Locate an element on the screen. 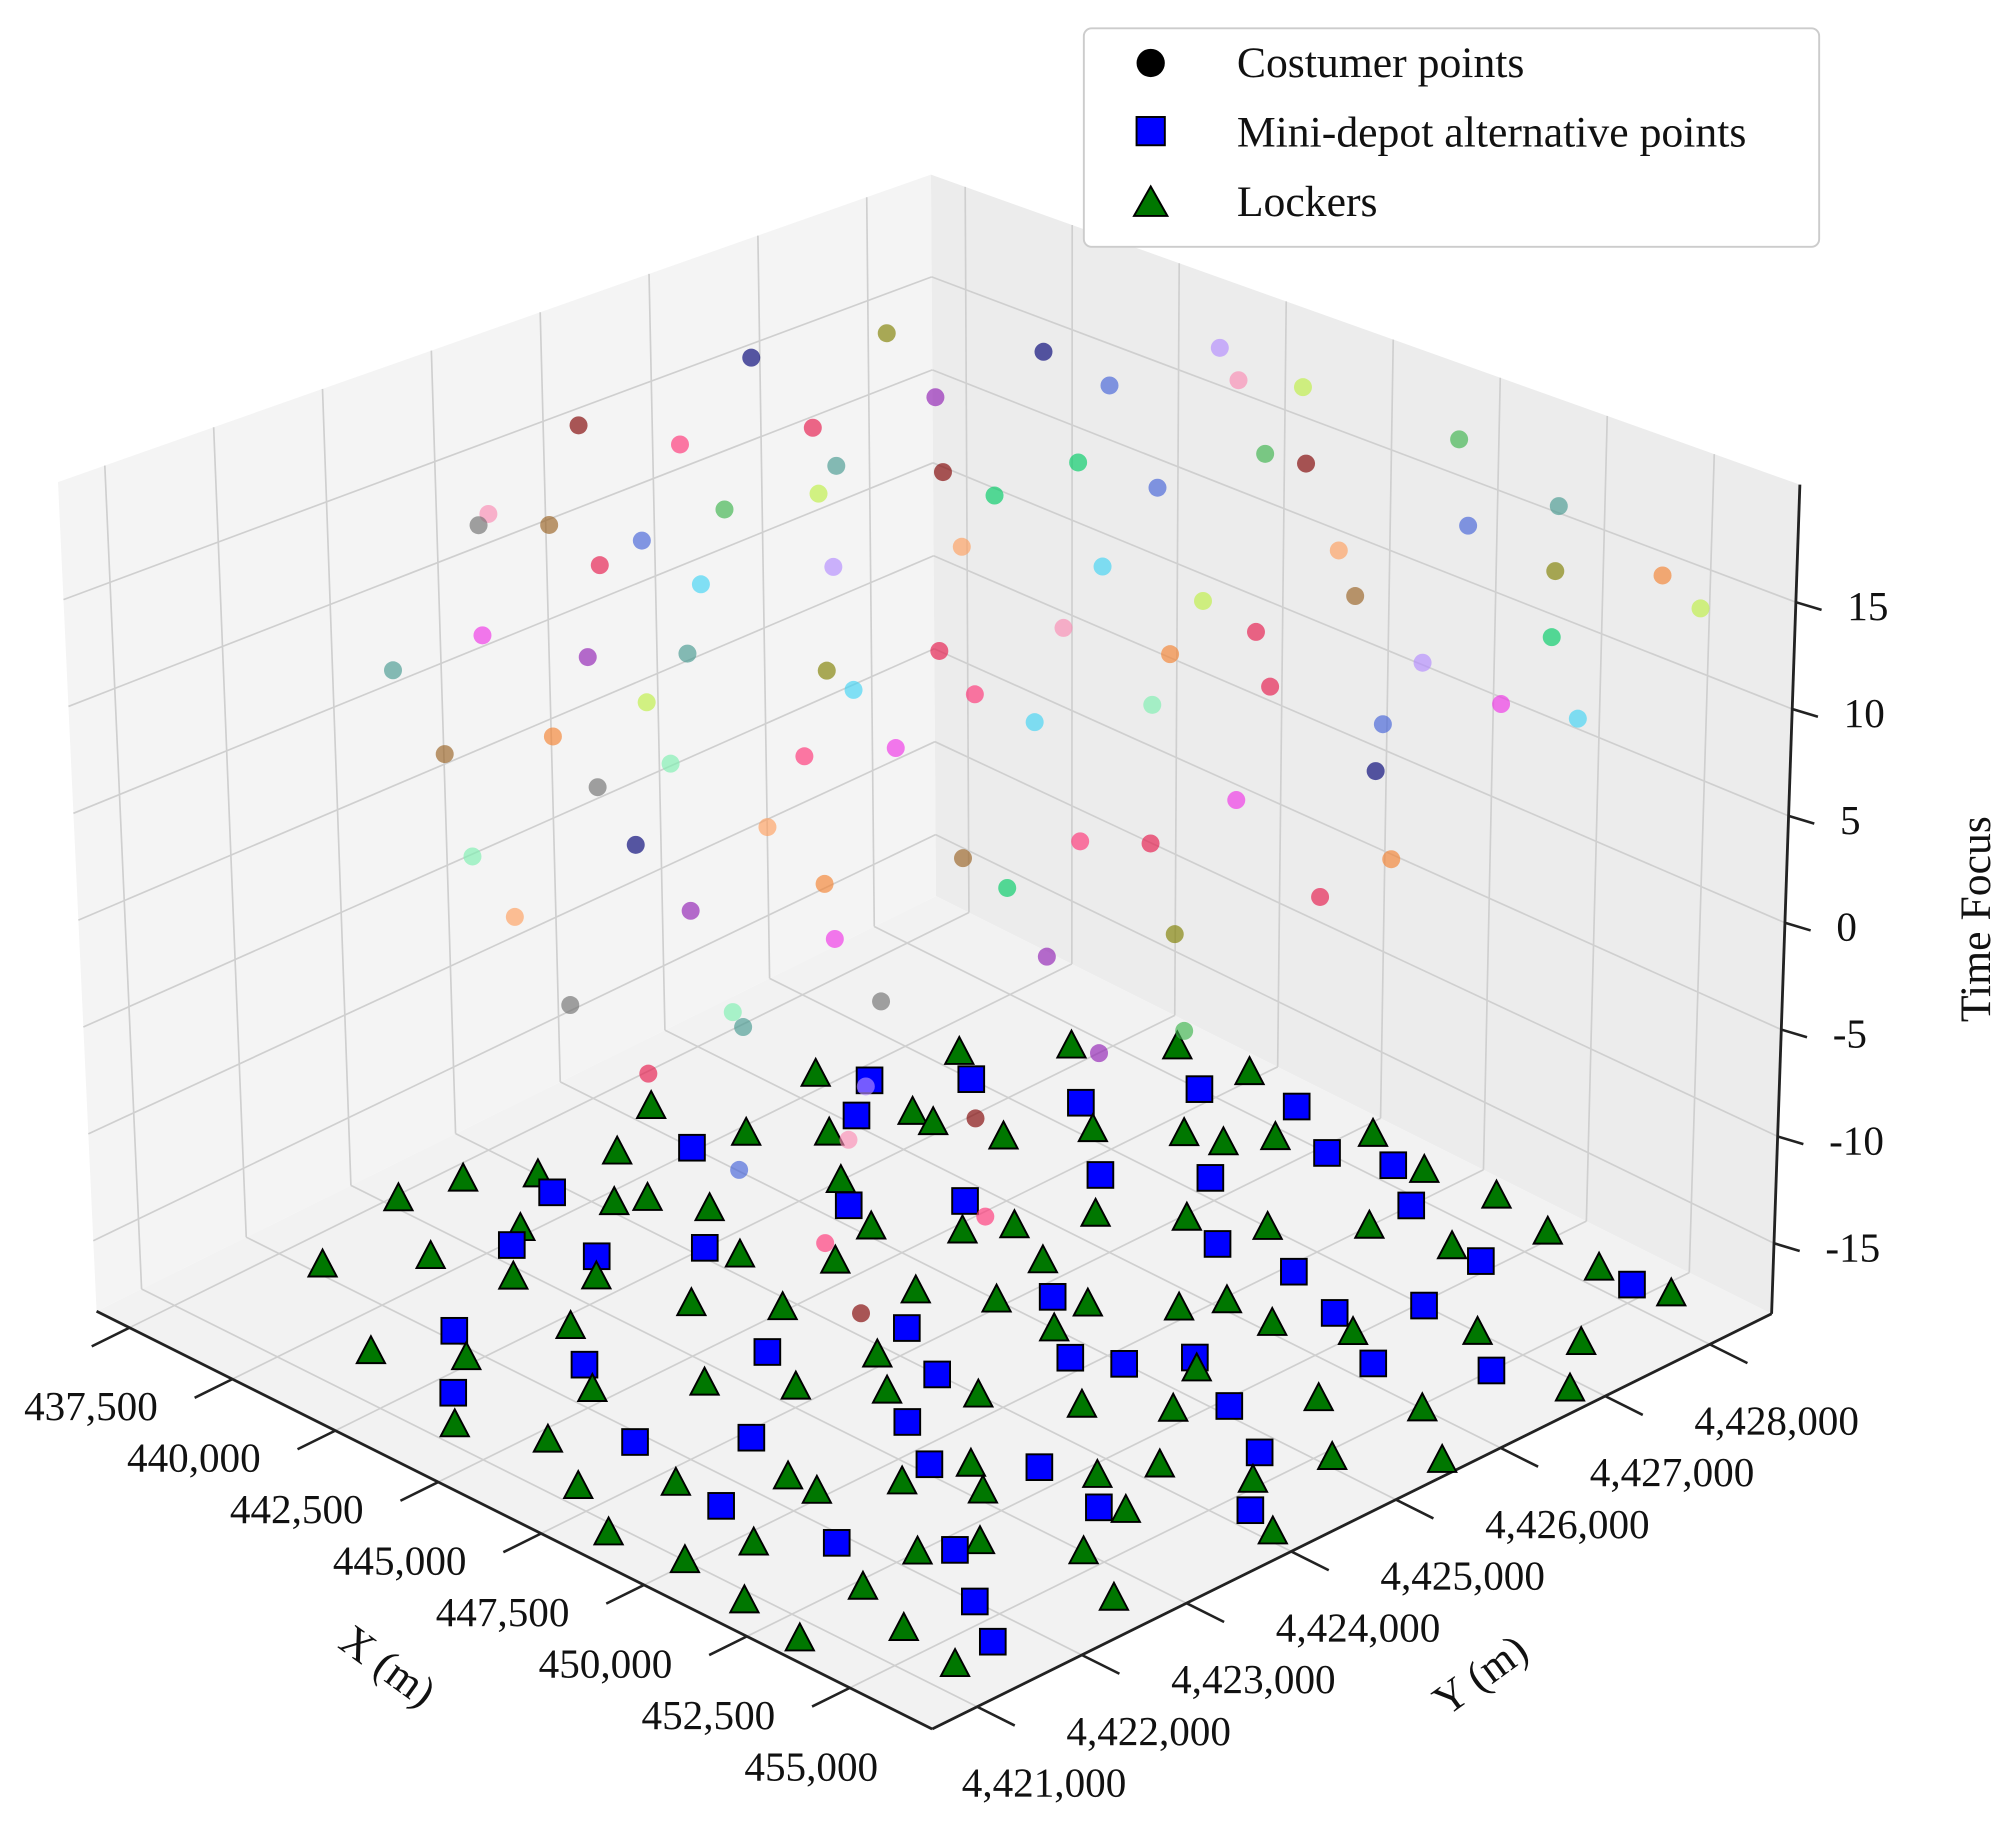 Image resolution: width=2016 pixels, height=1828 pixels. x-tick is located at coordinates (111, 1337).